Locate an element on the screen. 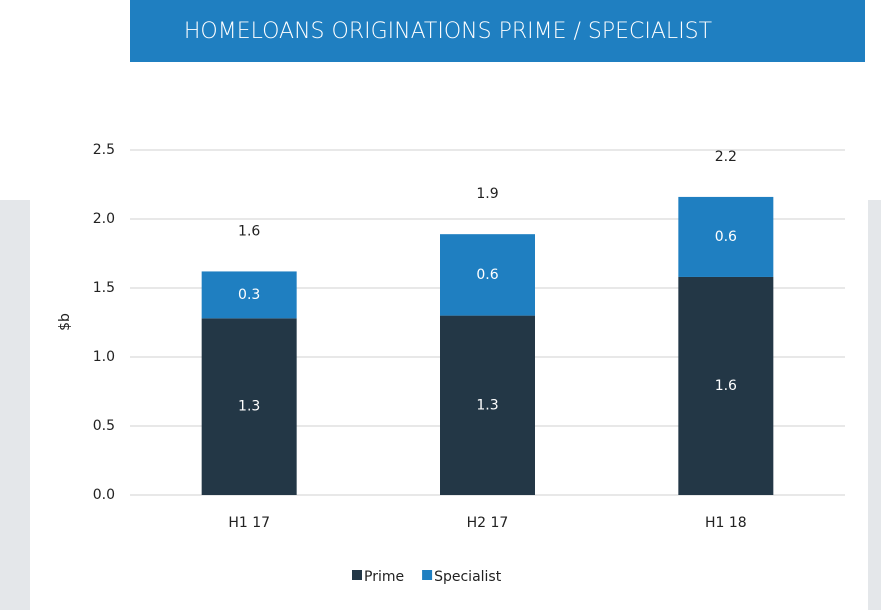 Image resolution: width=881 pixels, height=614 pixels. value-label: 1.6 is located at coordinates (726, 386).